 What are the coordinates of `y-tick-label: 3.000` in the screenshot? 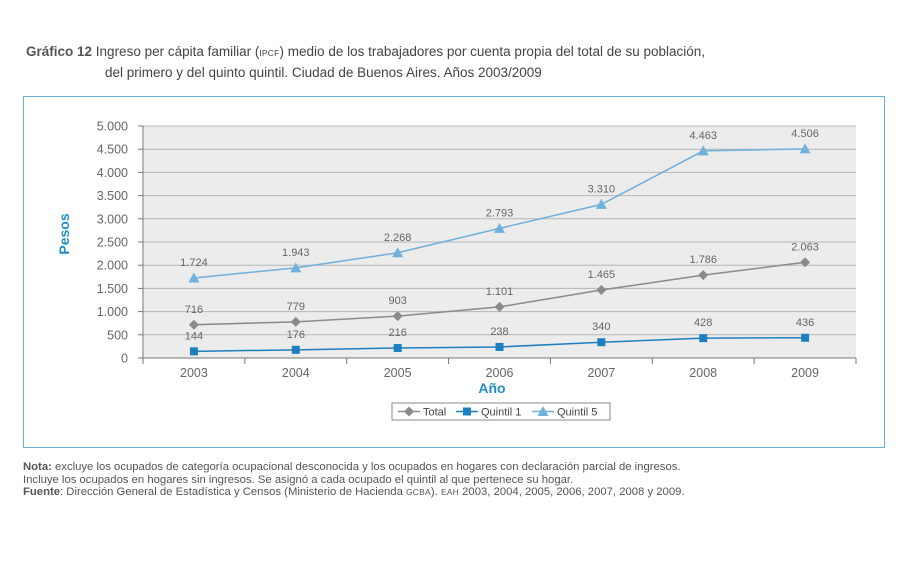 It's located at (112, 219).